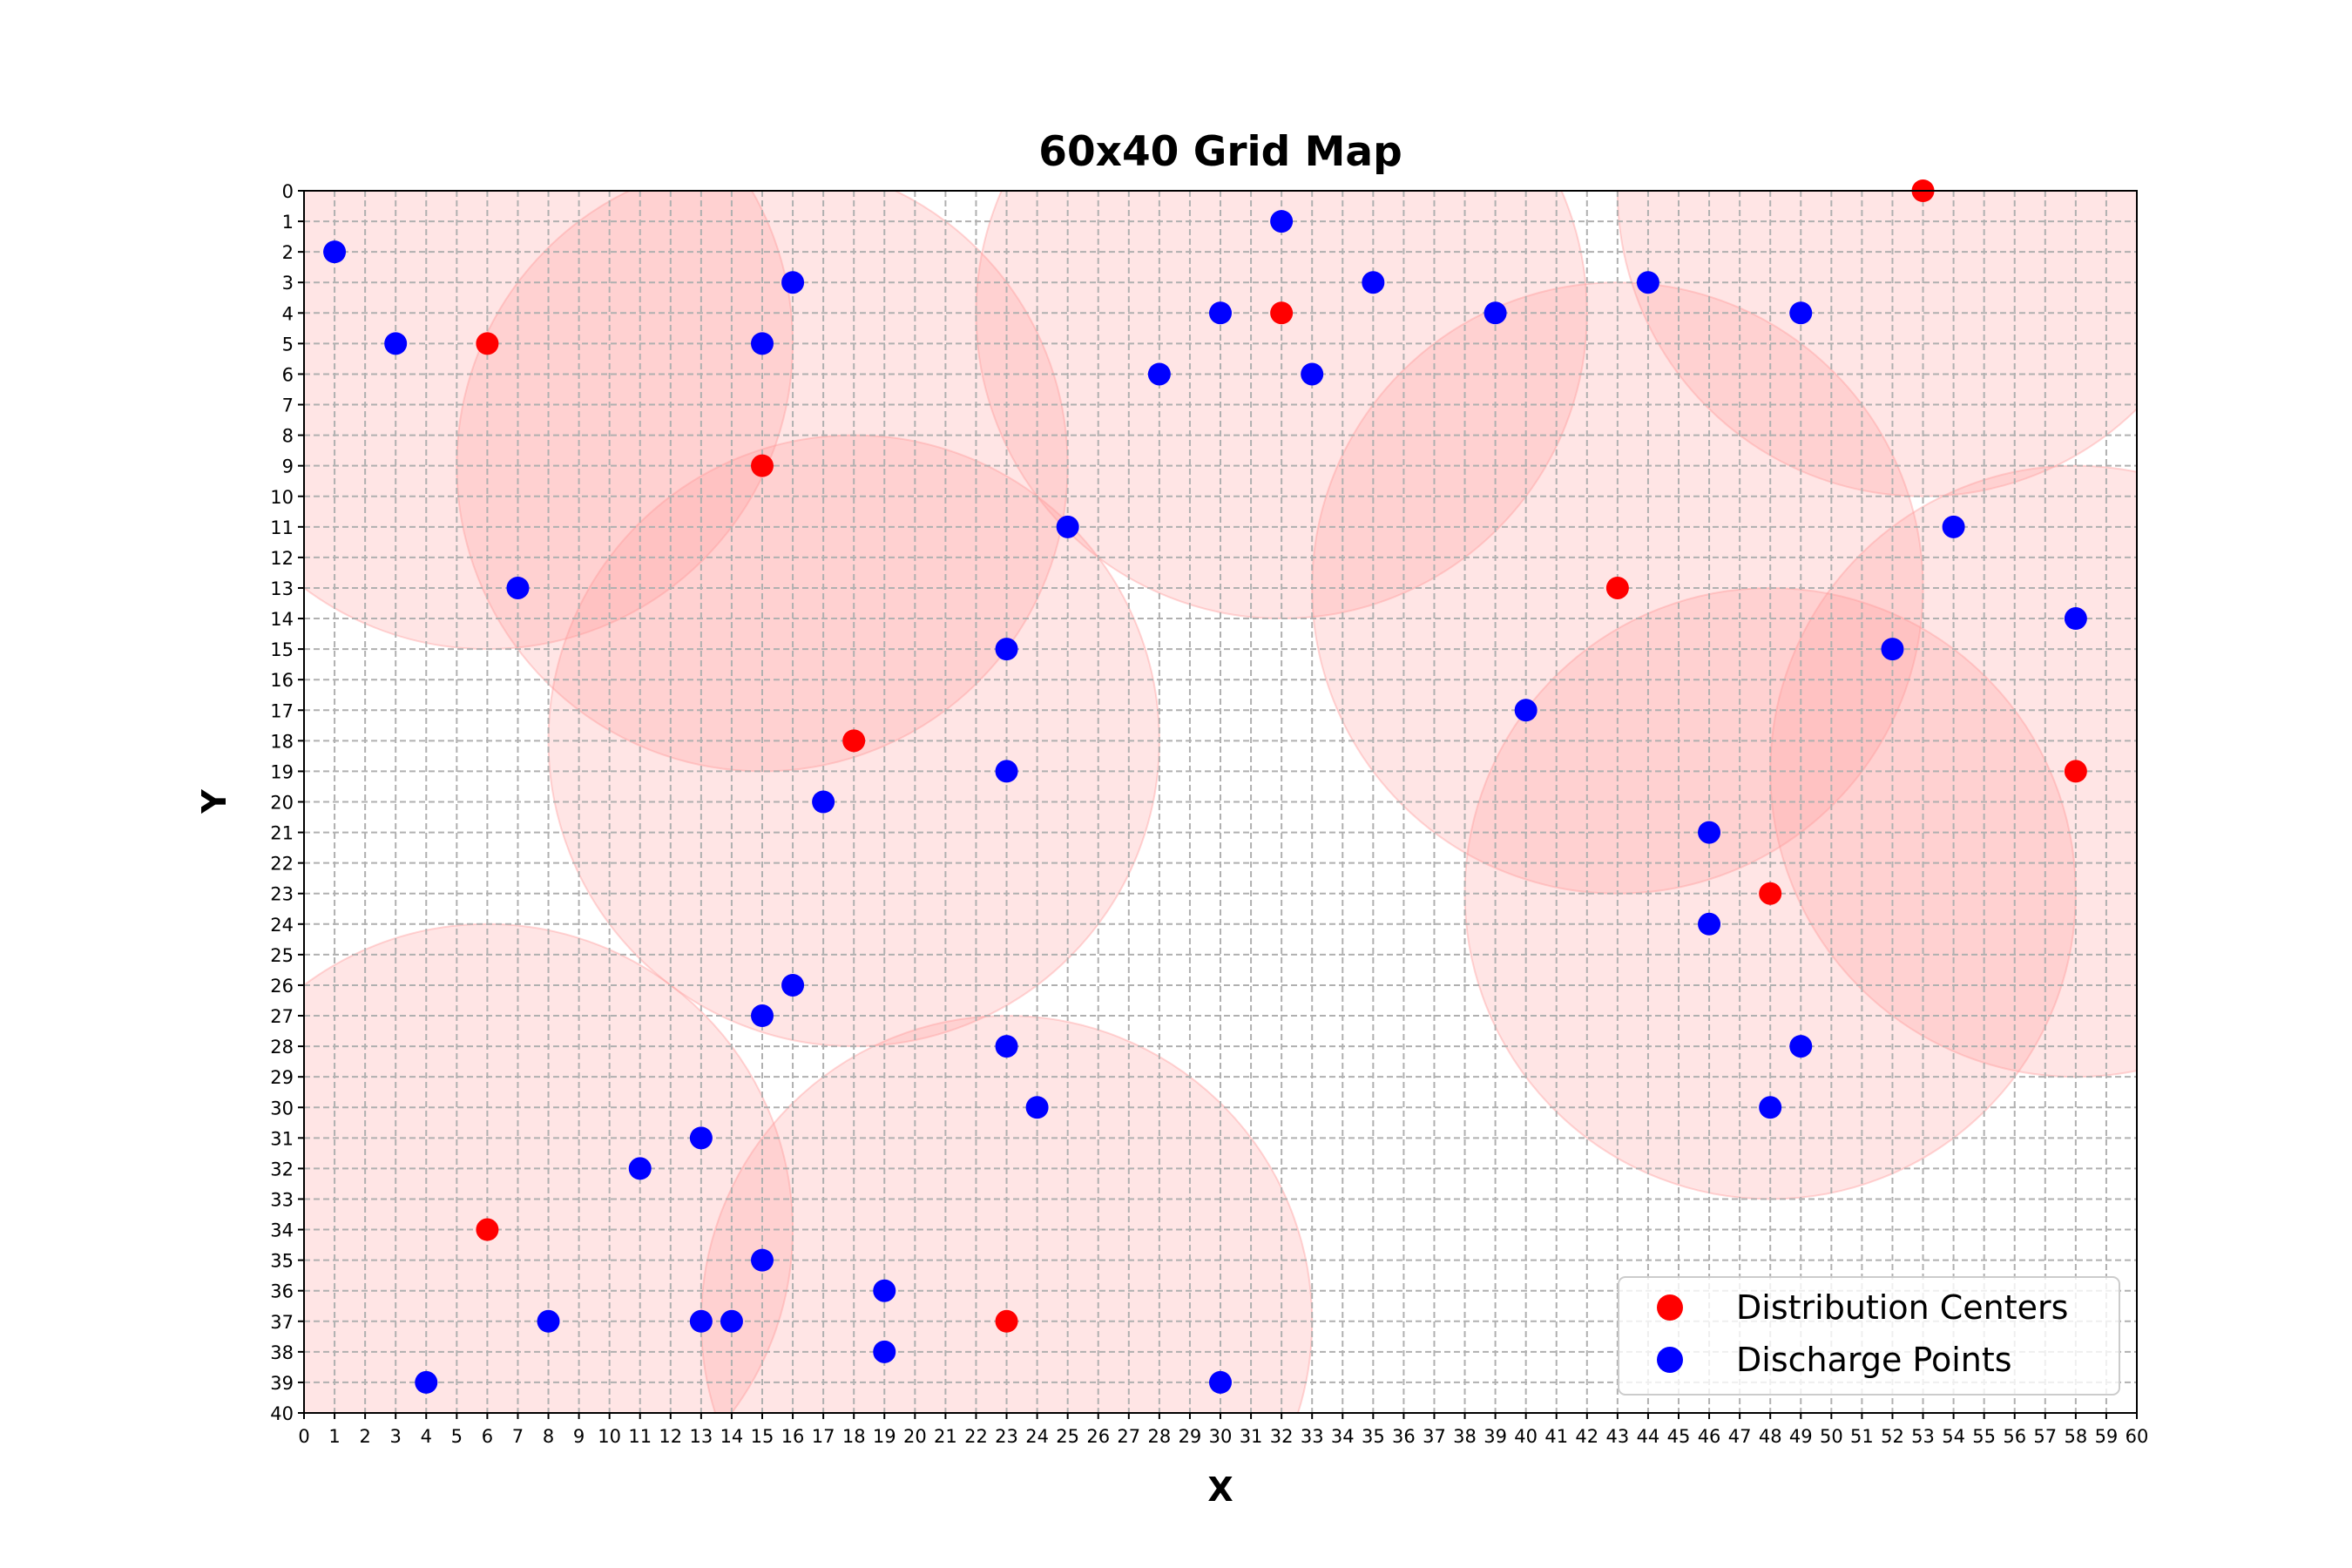  What do you see at coordinates (282, 1261) in the screenshot?
I see `y-tick-label: 35` at bounding box center [282, 1261].